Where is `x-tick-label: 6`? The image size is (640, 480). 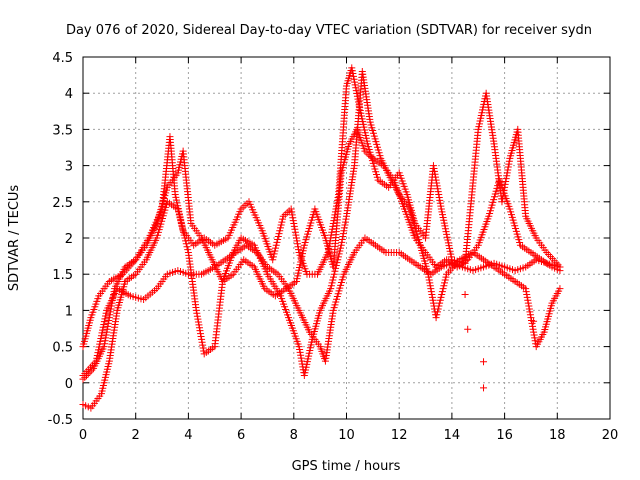 x-tick-label: 6 is located at coordinates (241, 435).